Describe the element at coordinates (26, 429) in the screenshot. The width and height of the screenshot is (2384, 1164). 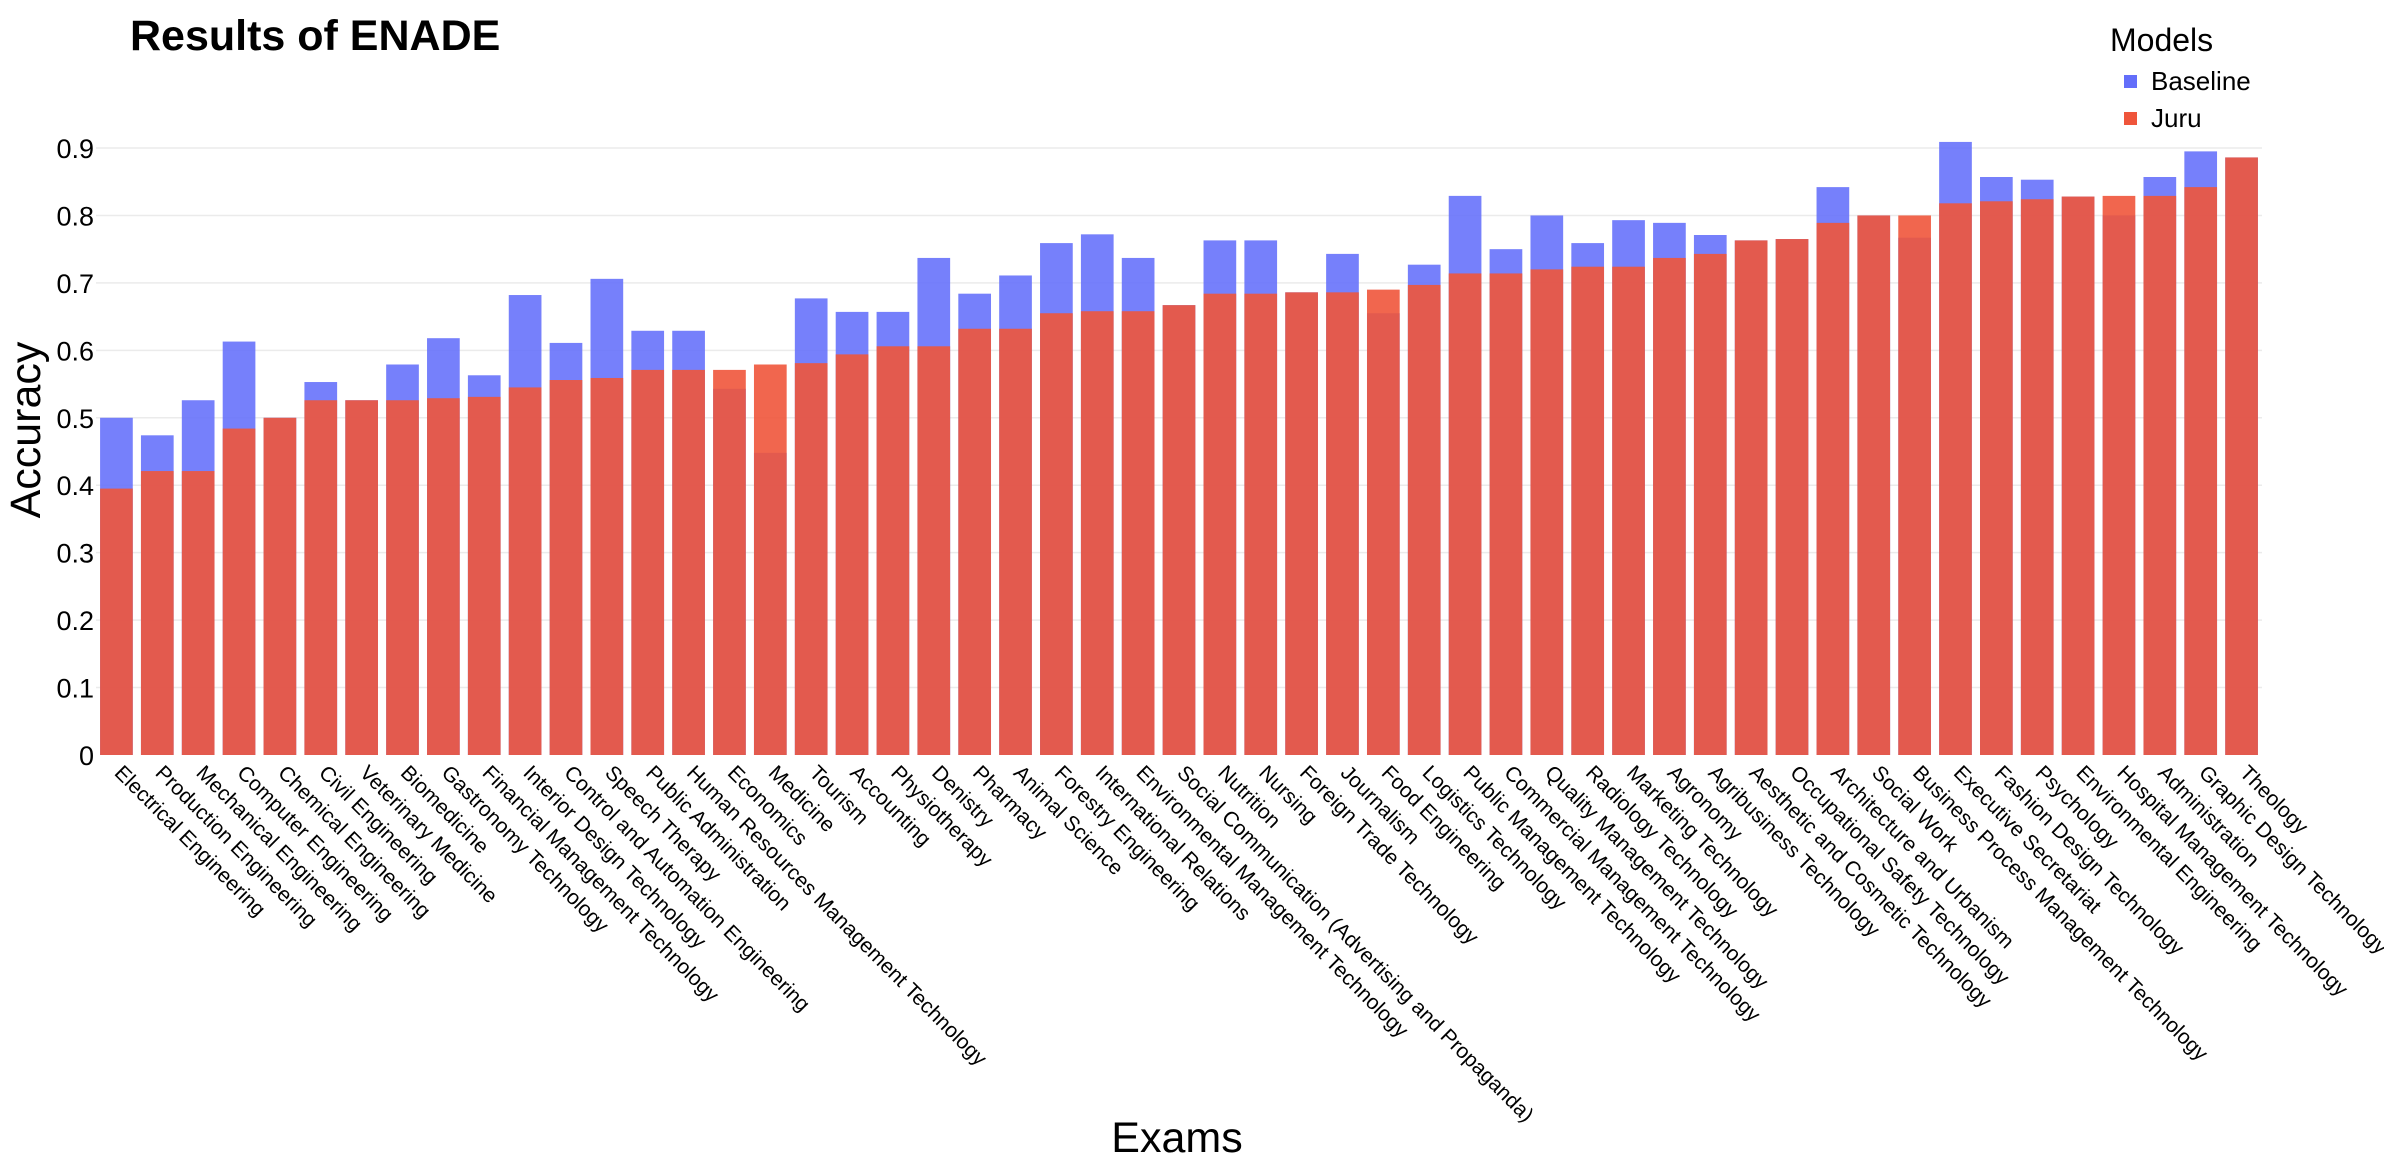
I see `y-axis-title: Accuracy` at that location.